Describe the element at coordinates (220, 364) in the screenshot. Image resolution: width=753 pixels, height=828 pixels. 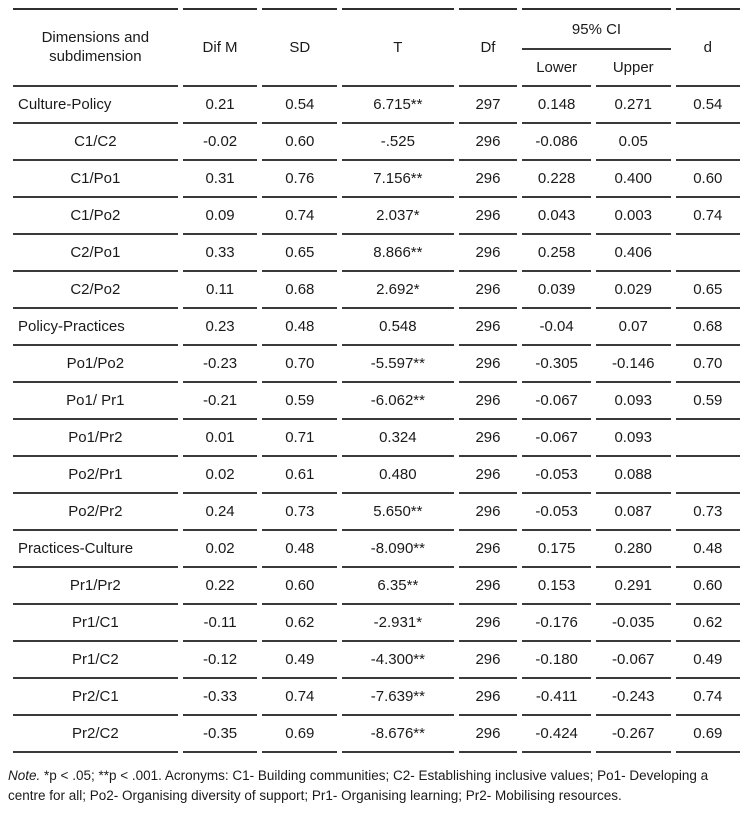
I see `cell-difm: -0.23` at that location.